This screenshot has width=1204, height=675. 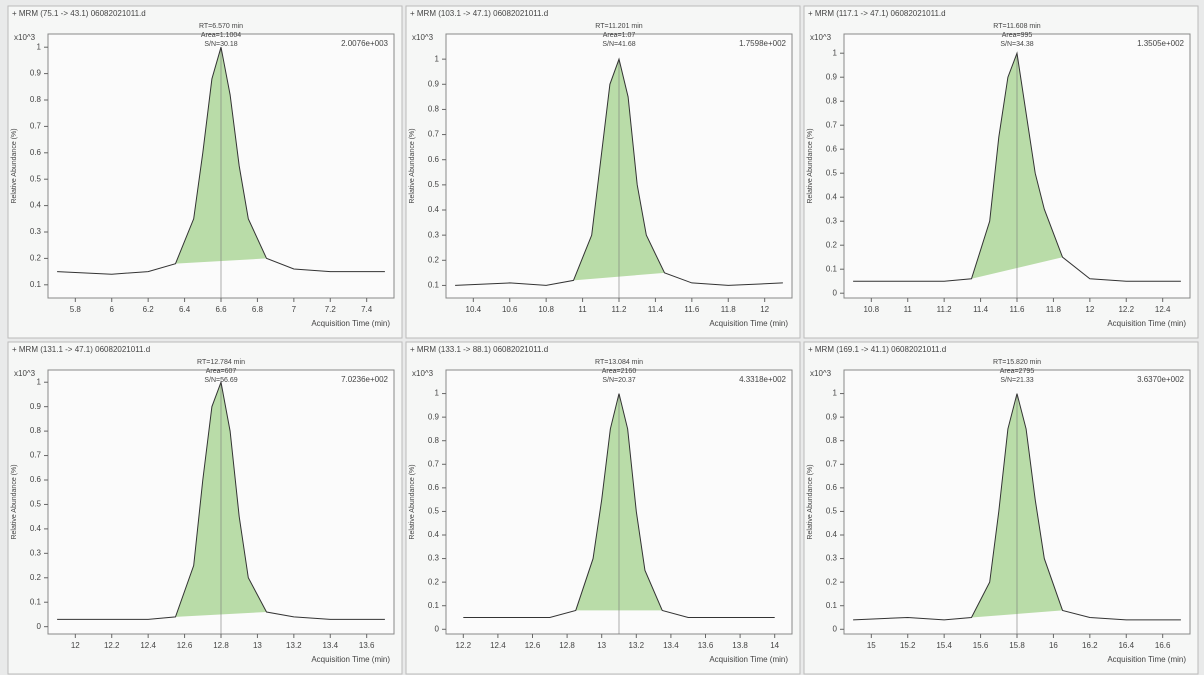 What do you see at coordinates (479, 13) in the screenshot?
I see `panel-title: + MRM (103.1 -> 47.1) 06082021011.d` at bounding box center [479, 13].